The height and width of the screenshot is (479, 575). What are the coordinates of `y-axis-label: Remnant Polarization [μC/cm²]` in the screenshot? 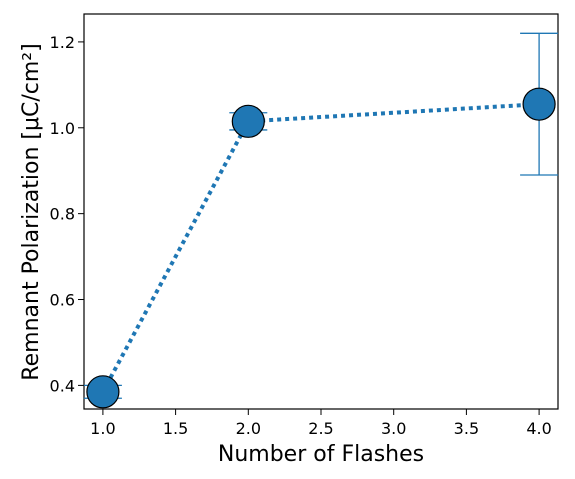 It's located at (31, 211).